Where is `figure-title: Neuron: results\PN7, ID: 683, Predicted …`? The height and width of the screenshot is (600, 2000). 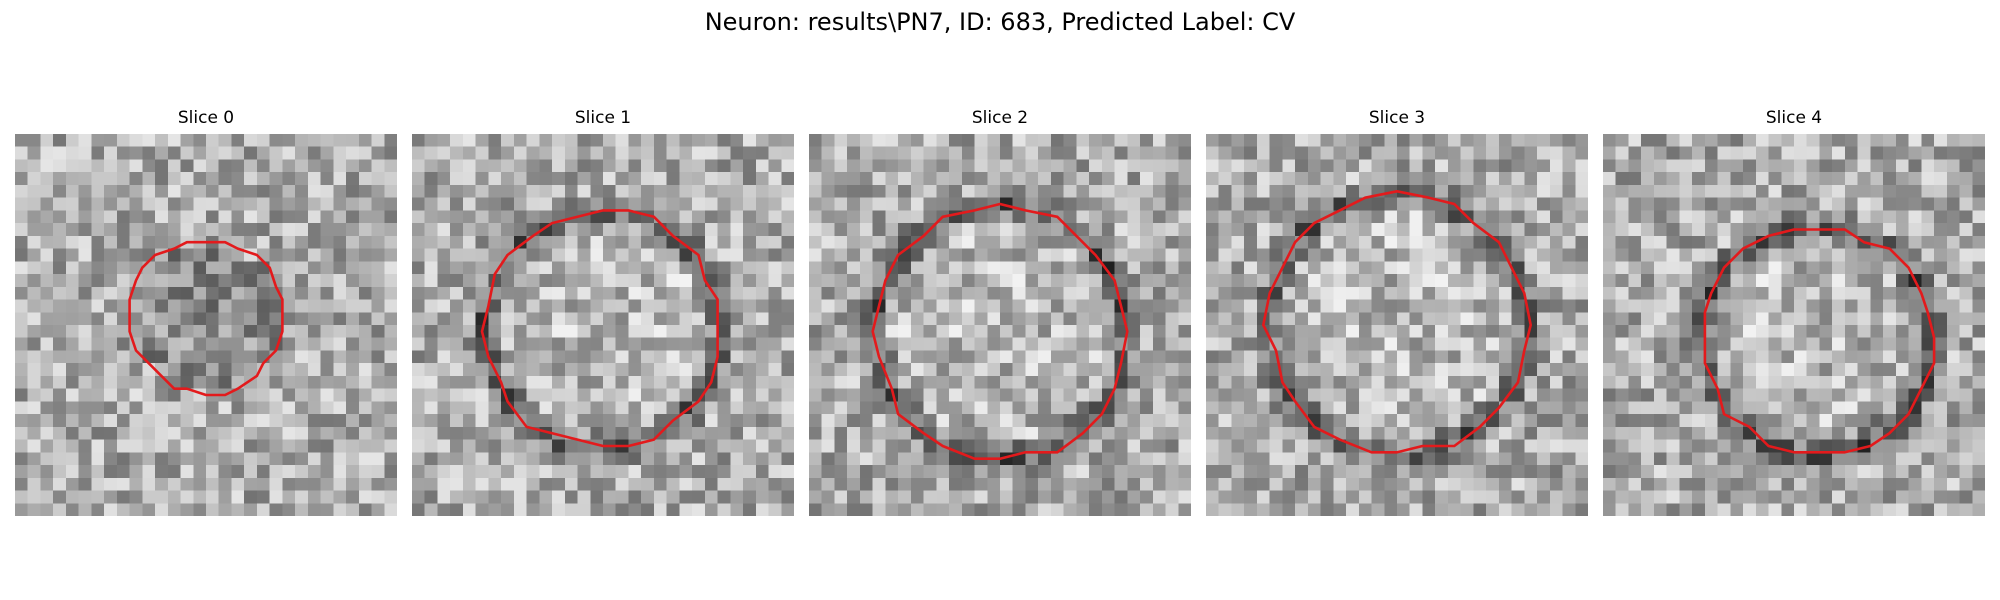
figure-title: Neuron: results\PN7, ID: 683, Predicted … is located at coordinates (1000, 22).